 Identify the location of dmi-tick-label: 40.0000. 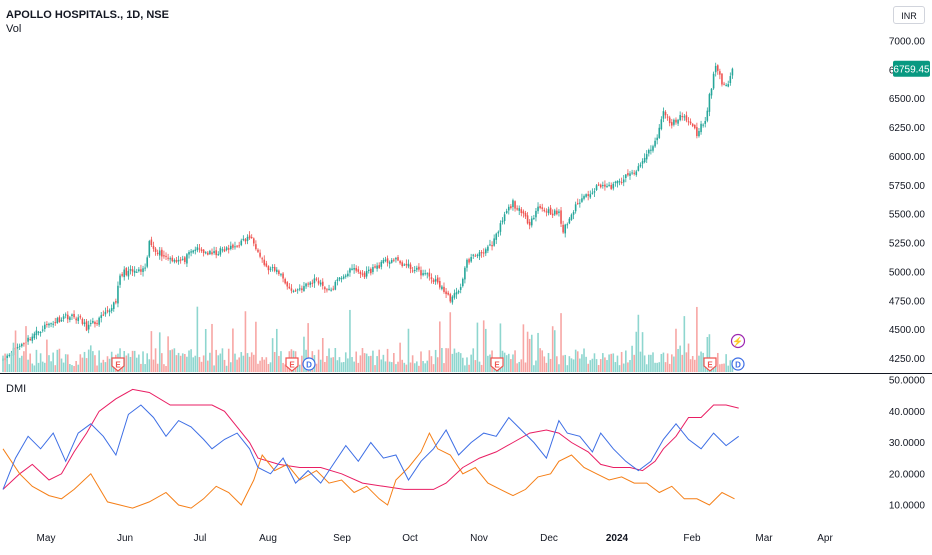
(907, 412).